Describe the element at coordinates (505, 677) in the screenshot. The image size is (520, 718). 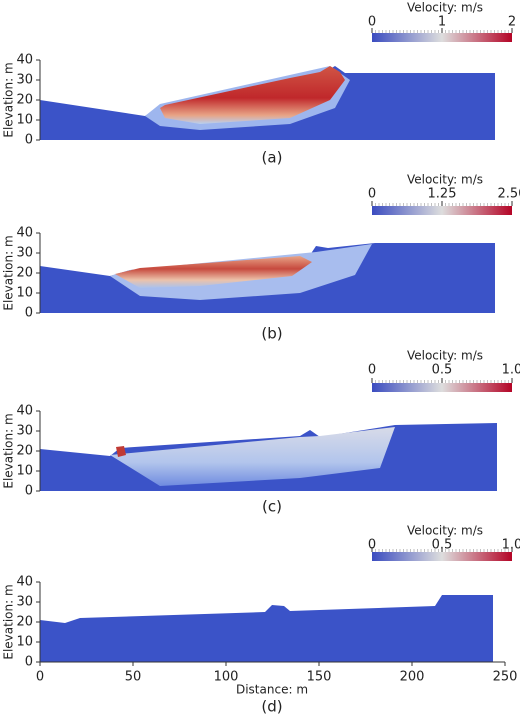
I see `x-tick-label: 250` at that location.